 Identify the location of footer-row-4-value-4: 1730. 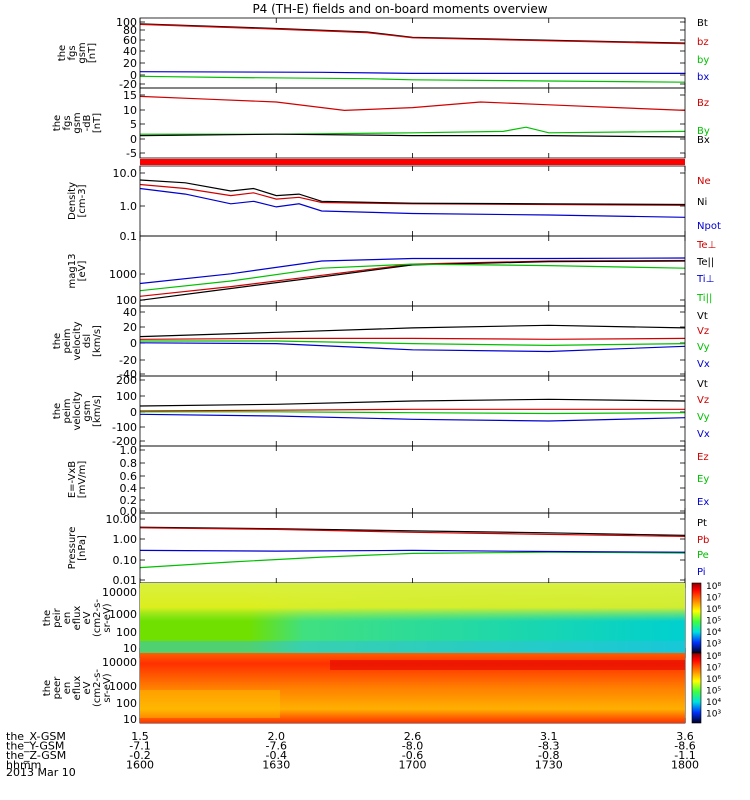
(549, 765).